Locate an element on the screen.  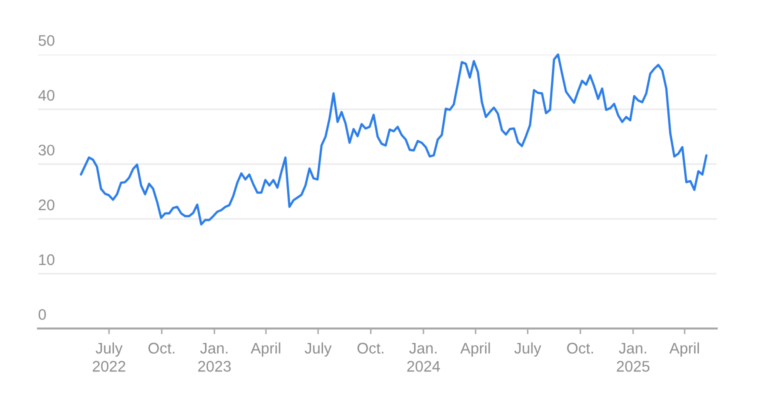
x-tick-label: July 2022 is located at coordinates (109, 357).